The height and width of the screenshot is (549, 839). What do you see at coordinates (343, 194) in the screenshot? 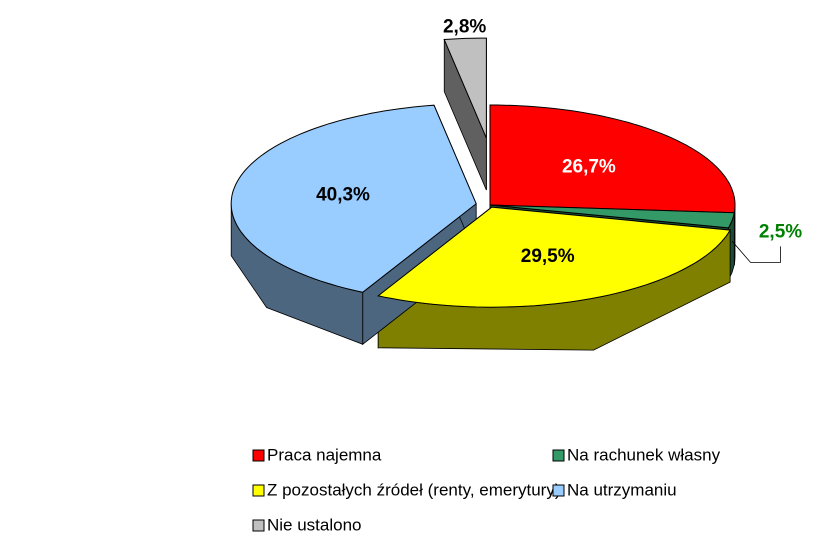
I see `data-label: 40,3%` at bounding box center [343, 194].